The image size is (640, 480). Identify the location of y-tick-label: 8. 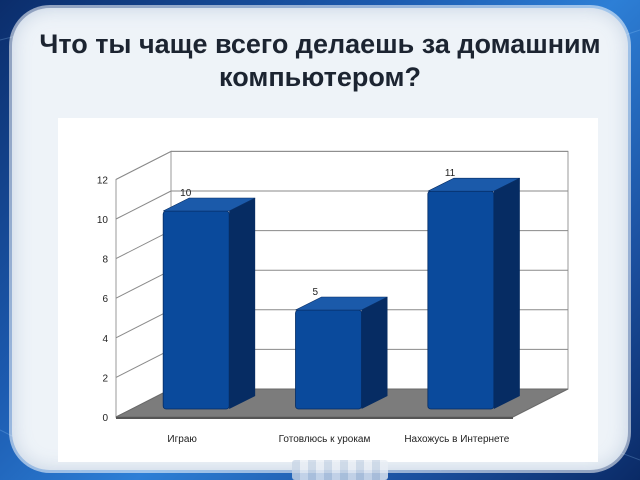
(105, 260).